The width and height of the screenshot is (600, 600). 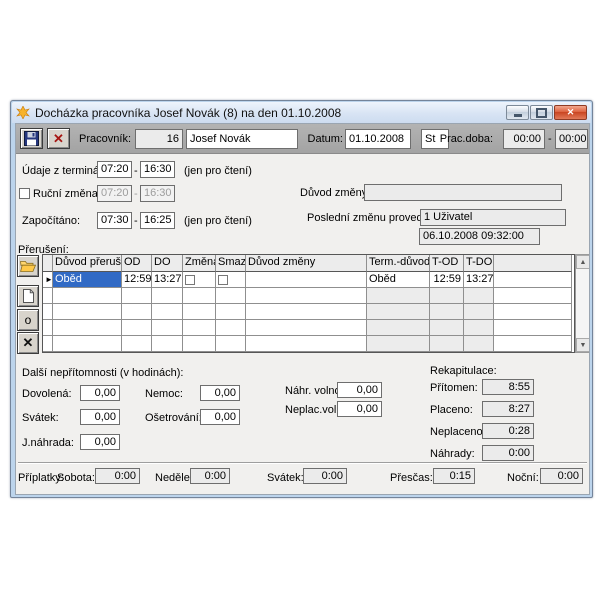 I want to click on scroll-down-button: ▼, so click(x=582, y=345).